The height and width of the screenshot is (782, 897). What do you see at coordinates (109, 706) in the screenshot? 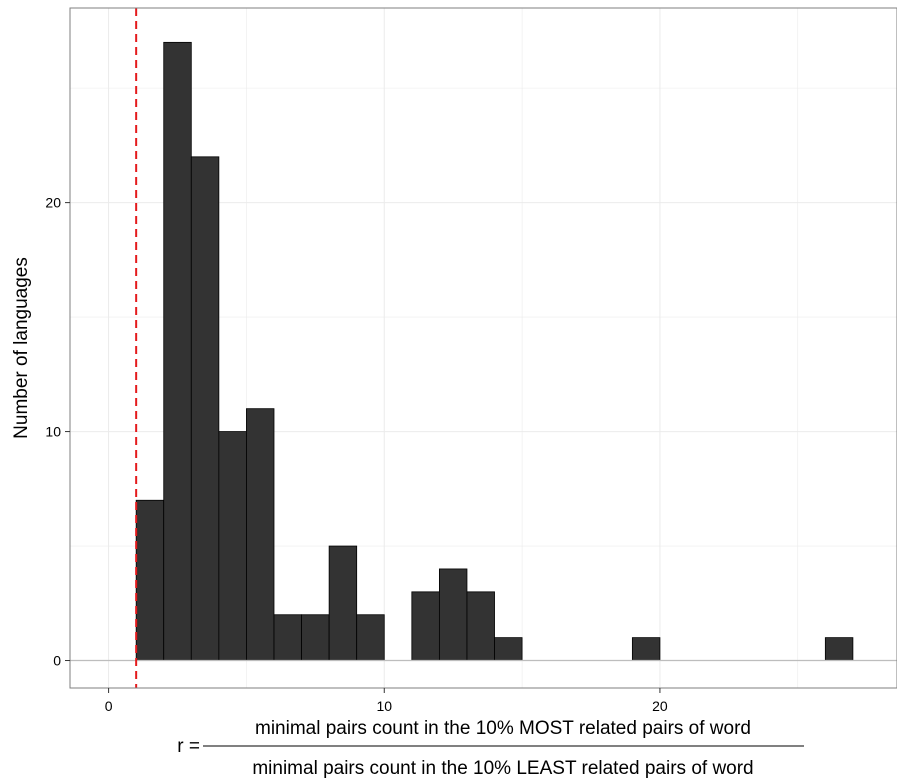
I see `x-tick-label: 0` at bounding box center [109, 706].